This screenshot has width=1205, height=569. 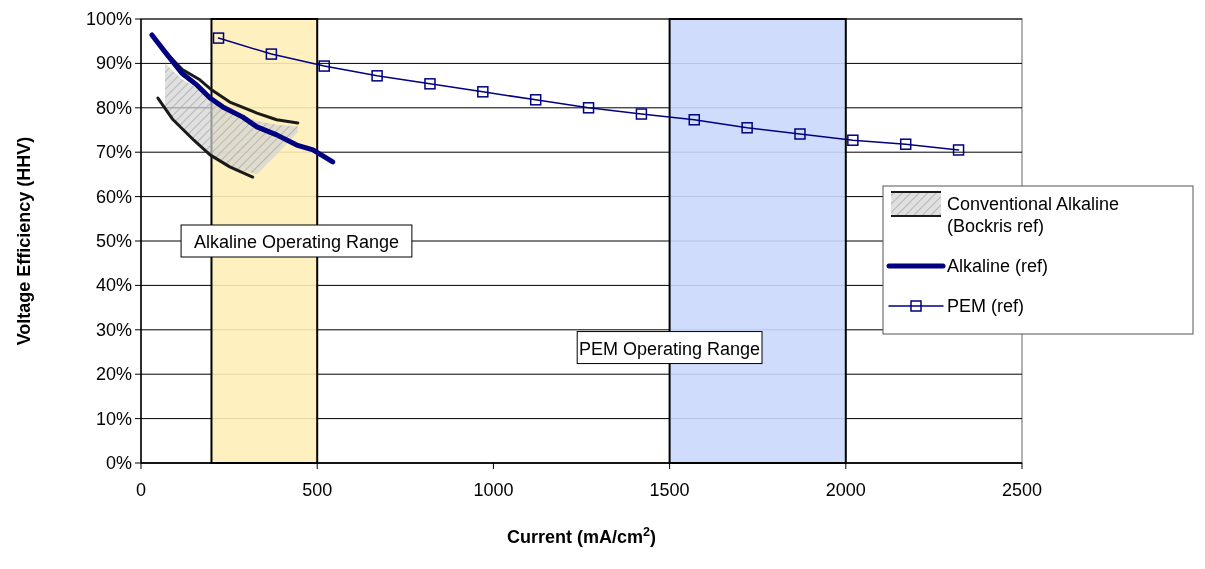 I want to click on y-tick-label: 100%, so click(x=108, y=19).